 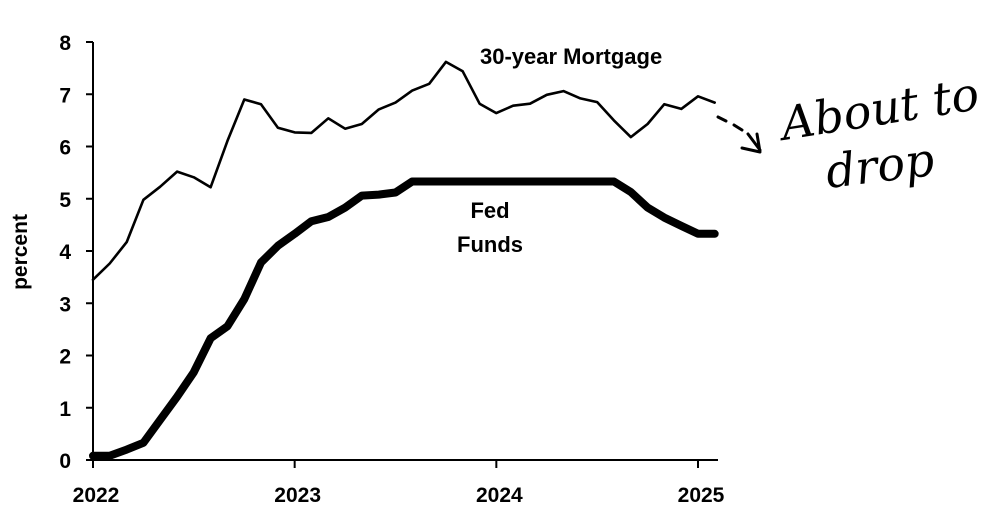 I want to click on mortgage-series-label: 30-year Mortgage, so click(x=571, y=56).